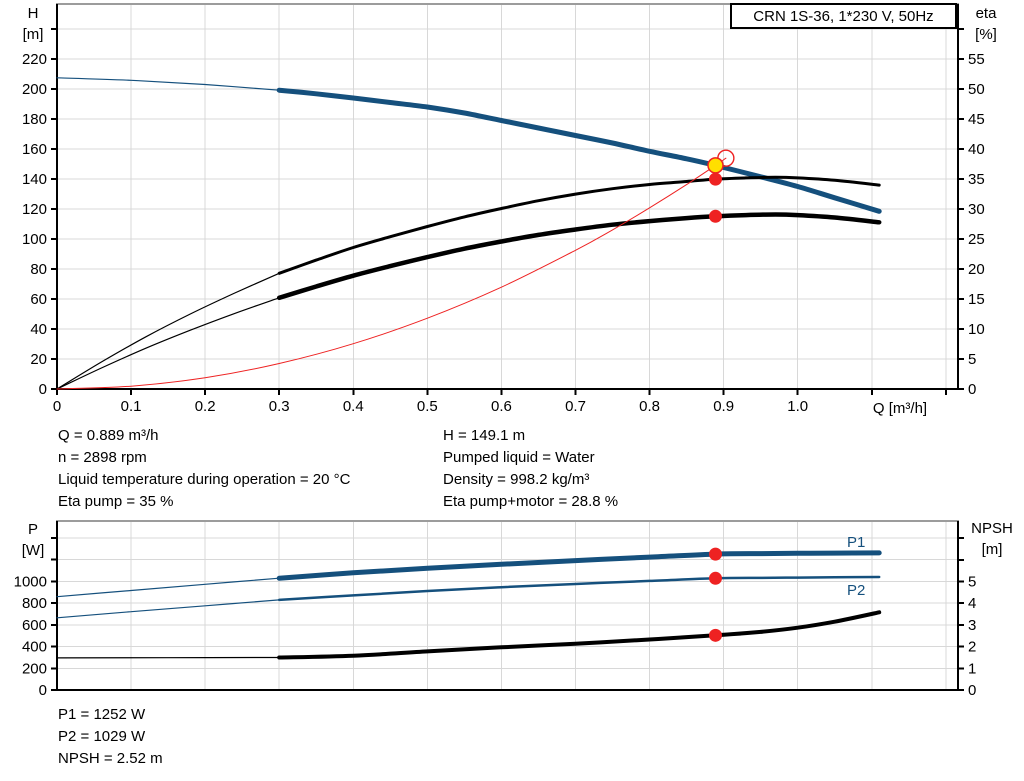 The width and height of the screenshot is (1024, 781). What do you see at coordinates (972, 668) in the screenshot?
I see `right-axis-tick-label: 1` at bounding box center [972, 668].